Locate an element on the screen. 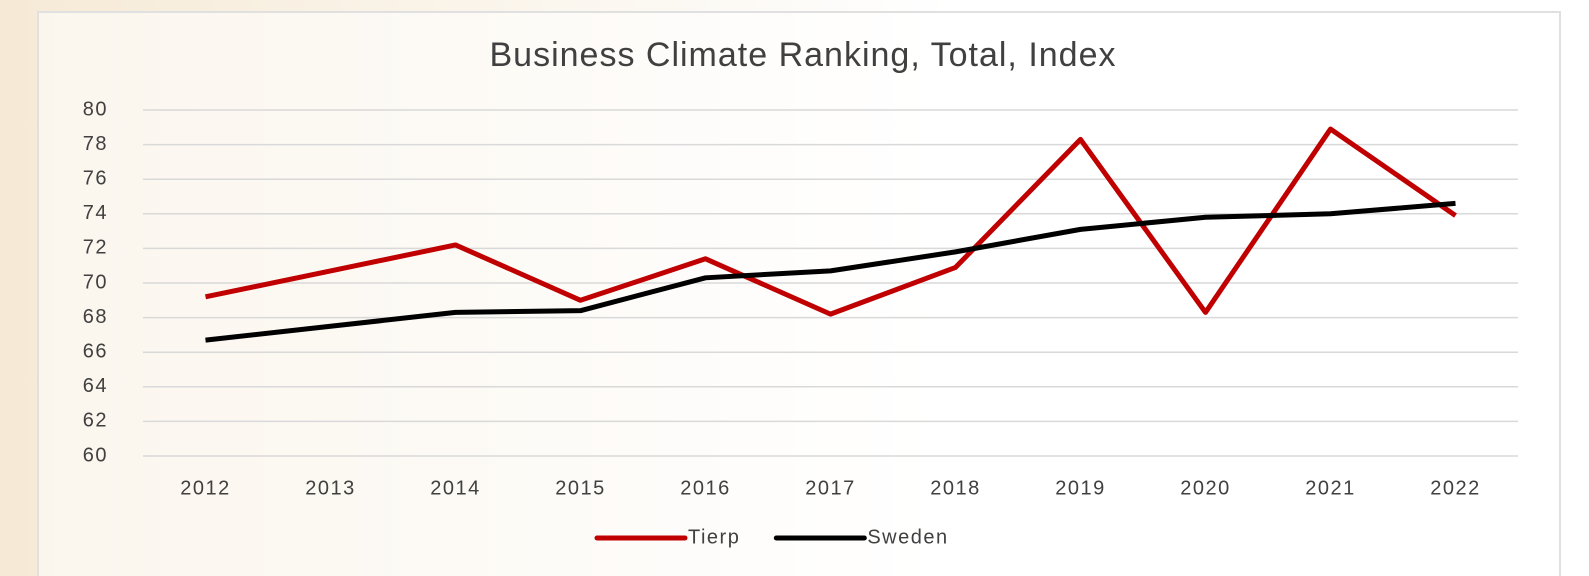  y-tick-label: 72 is located at coordinates (95, 248).